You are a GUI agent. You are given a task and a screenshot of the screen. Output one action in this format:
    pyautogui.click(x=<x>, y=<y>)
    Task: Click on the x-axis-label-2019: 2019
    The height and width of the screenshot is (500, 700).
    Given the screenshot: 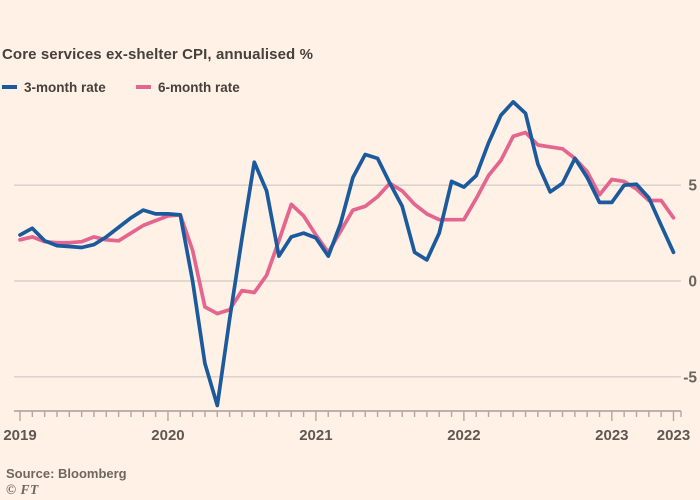 What is the action you would take?
    pyautogui.click(x=19, y=435)
    